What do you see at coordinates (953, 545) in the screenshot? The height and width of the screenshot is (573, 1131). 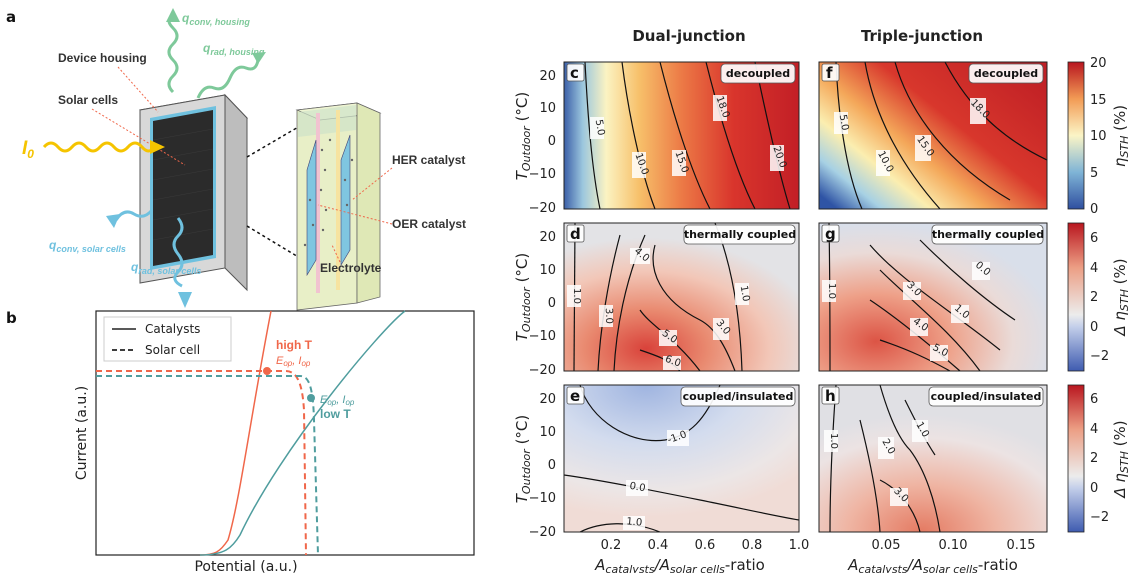 I see `svg-text: 0.10` at bounding box center [953, 545].